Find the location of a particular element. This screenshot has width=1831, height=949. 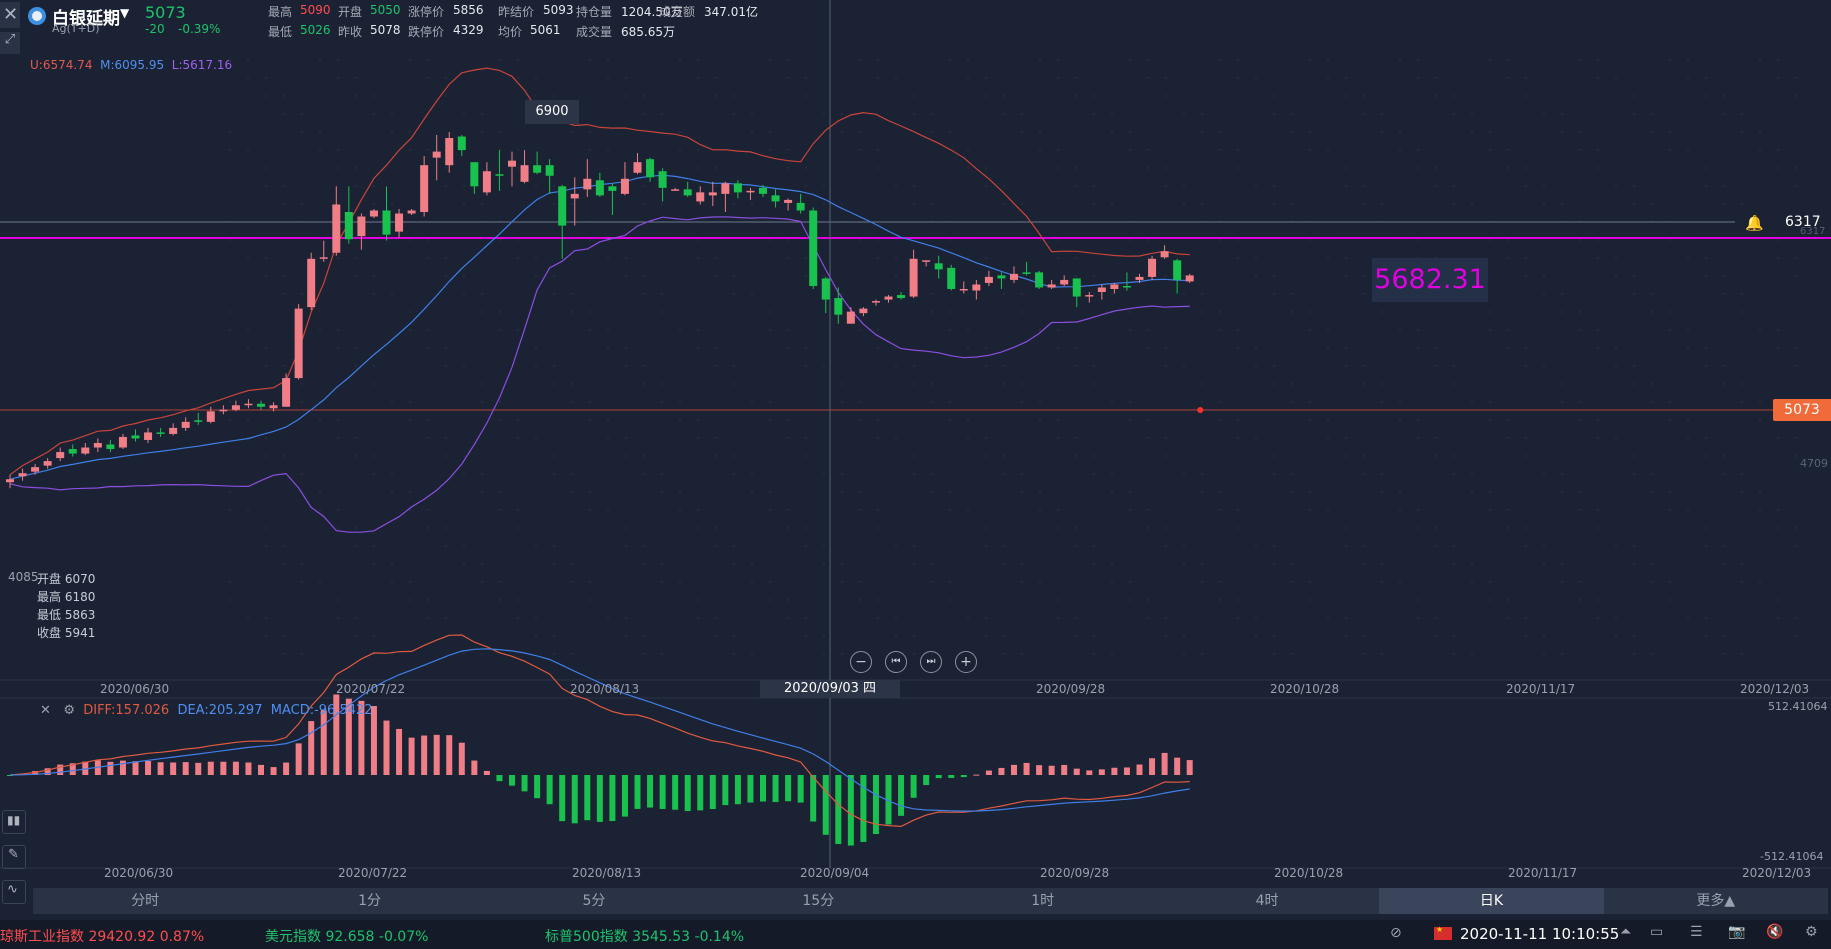

mute-icon: 🔇 is located at coordinates (1775, 932).